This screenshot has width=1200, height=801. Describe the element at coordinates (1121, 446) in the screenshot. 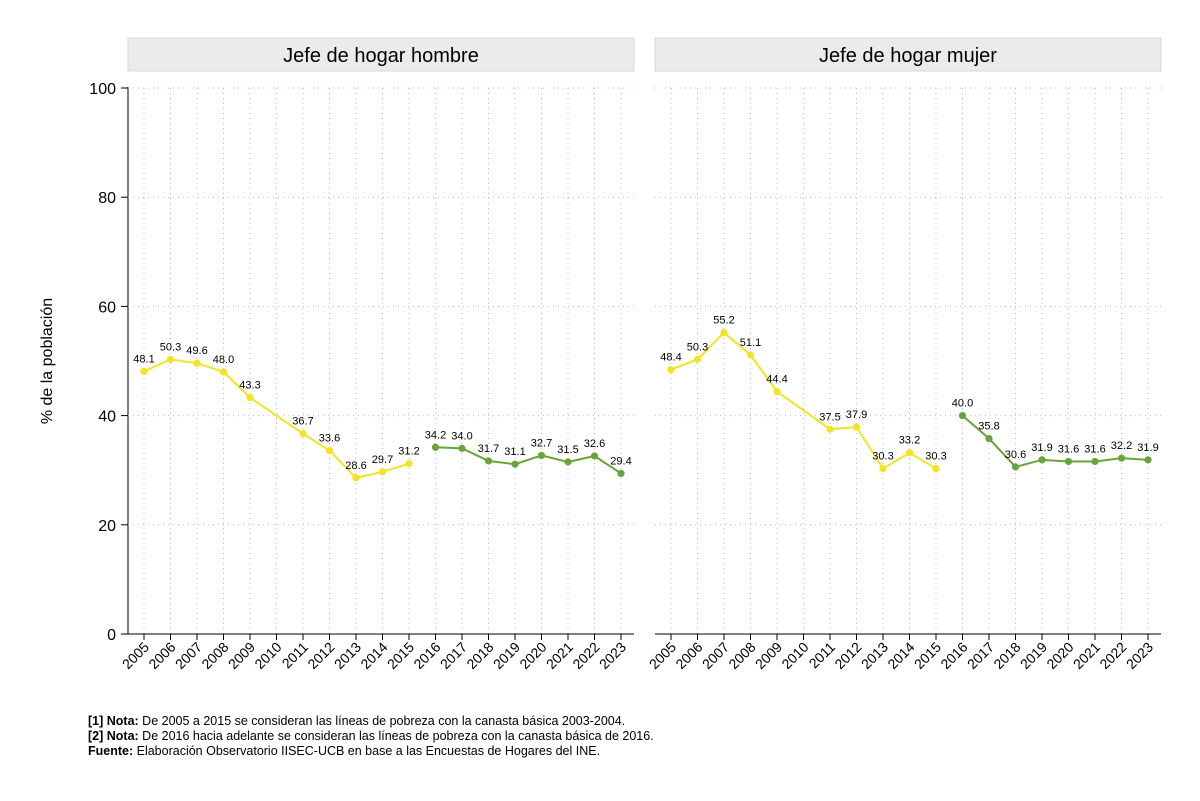

I see `data-label: 32.2` at that location.